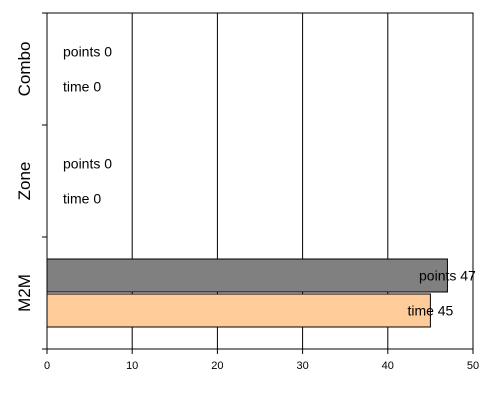 This screenshot has height=406, width=503. Describe the element at coordinates (388, 366) in the screenshot. I see `x-tick-label-40: 40` at that location.